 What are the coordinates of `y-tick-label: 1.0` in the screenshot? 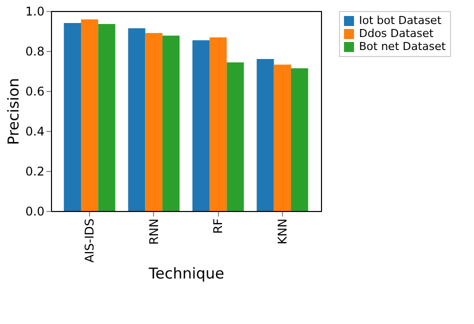 It's located at (34, 11).